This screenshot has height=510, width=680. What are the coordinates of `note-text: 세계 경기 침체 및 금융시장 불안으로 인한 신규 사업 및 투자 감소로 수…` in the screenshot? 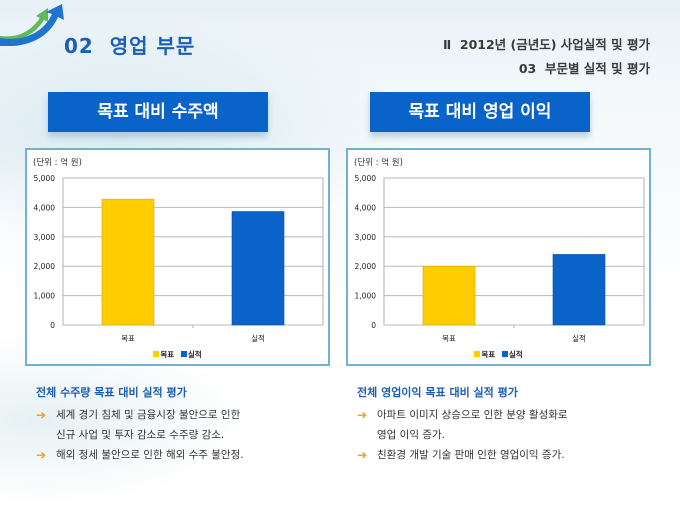 It's located at (148, 425).